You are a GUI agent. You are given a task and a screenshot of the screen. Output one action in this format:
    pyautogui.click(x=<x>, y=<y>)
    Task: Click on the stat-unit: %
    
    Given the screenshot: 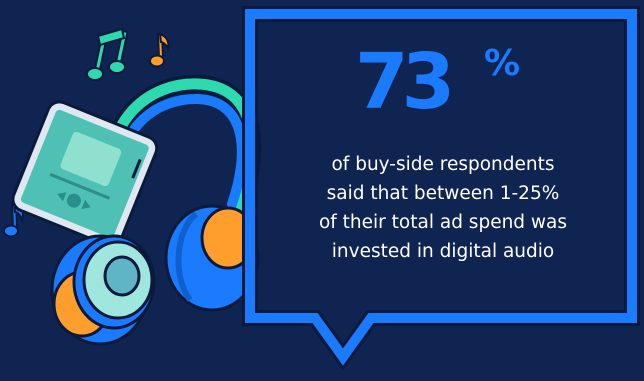 What is the action you would take?
    pyautogui.click(x=502, y=63)
    